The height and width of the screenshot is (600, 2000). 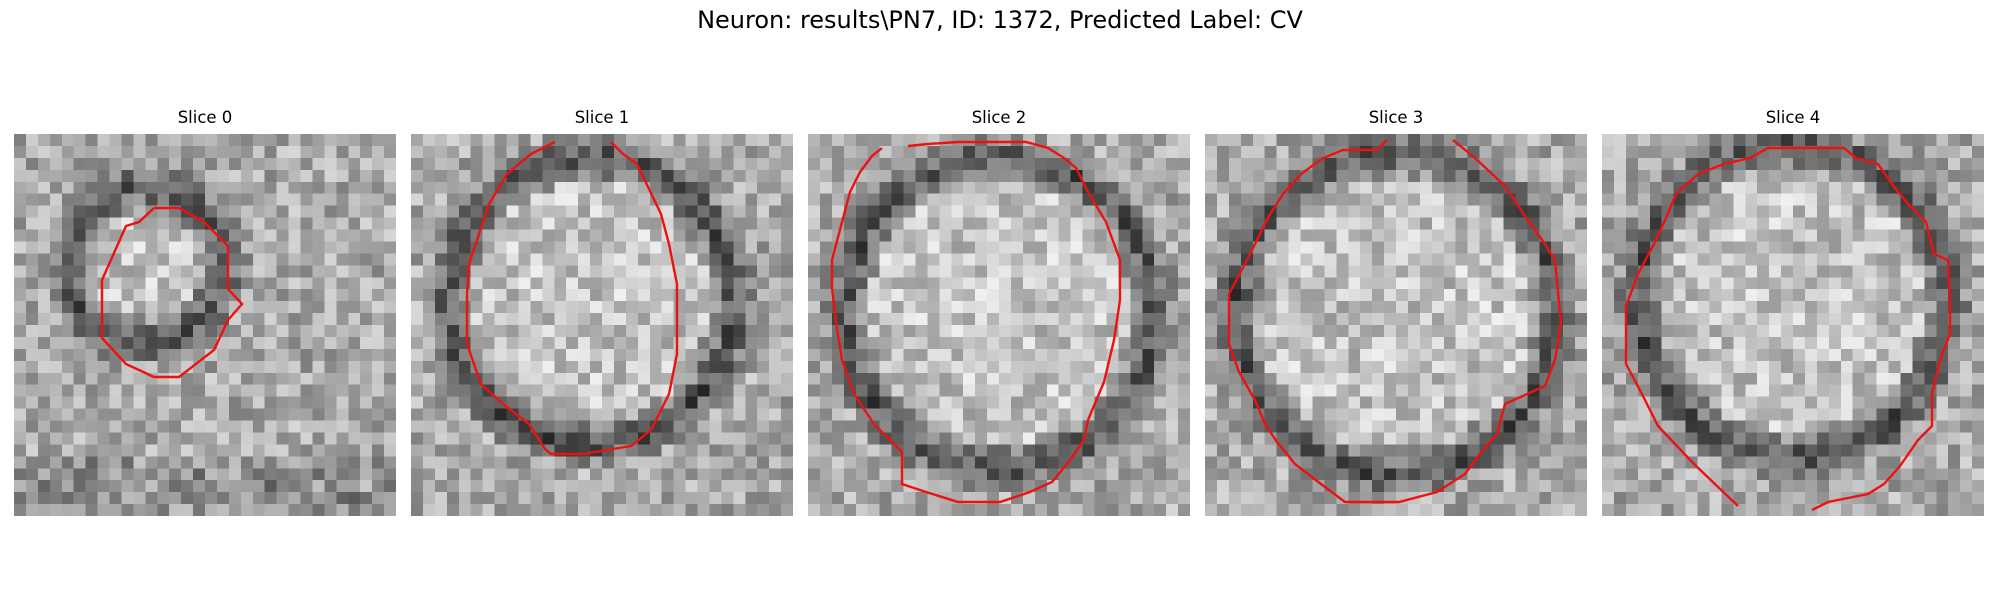 What do you see at coordinates (205, 117) in the screenshot?
I see `slice-title-0: Slice 0` at bounding box center [205, 117].